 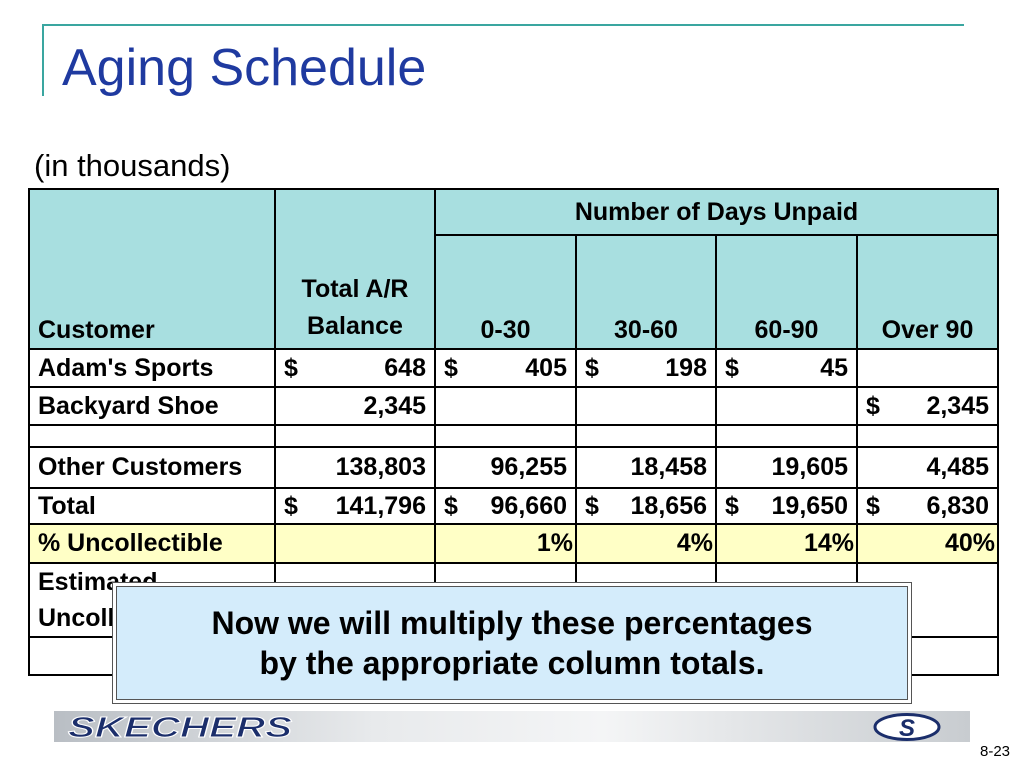 I want to click on table-header-row-2: 0-30 30-60 60-90 Over 90, so click(x=514, y=292).